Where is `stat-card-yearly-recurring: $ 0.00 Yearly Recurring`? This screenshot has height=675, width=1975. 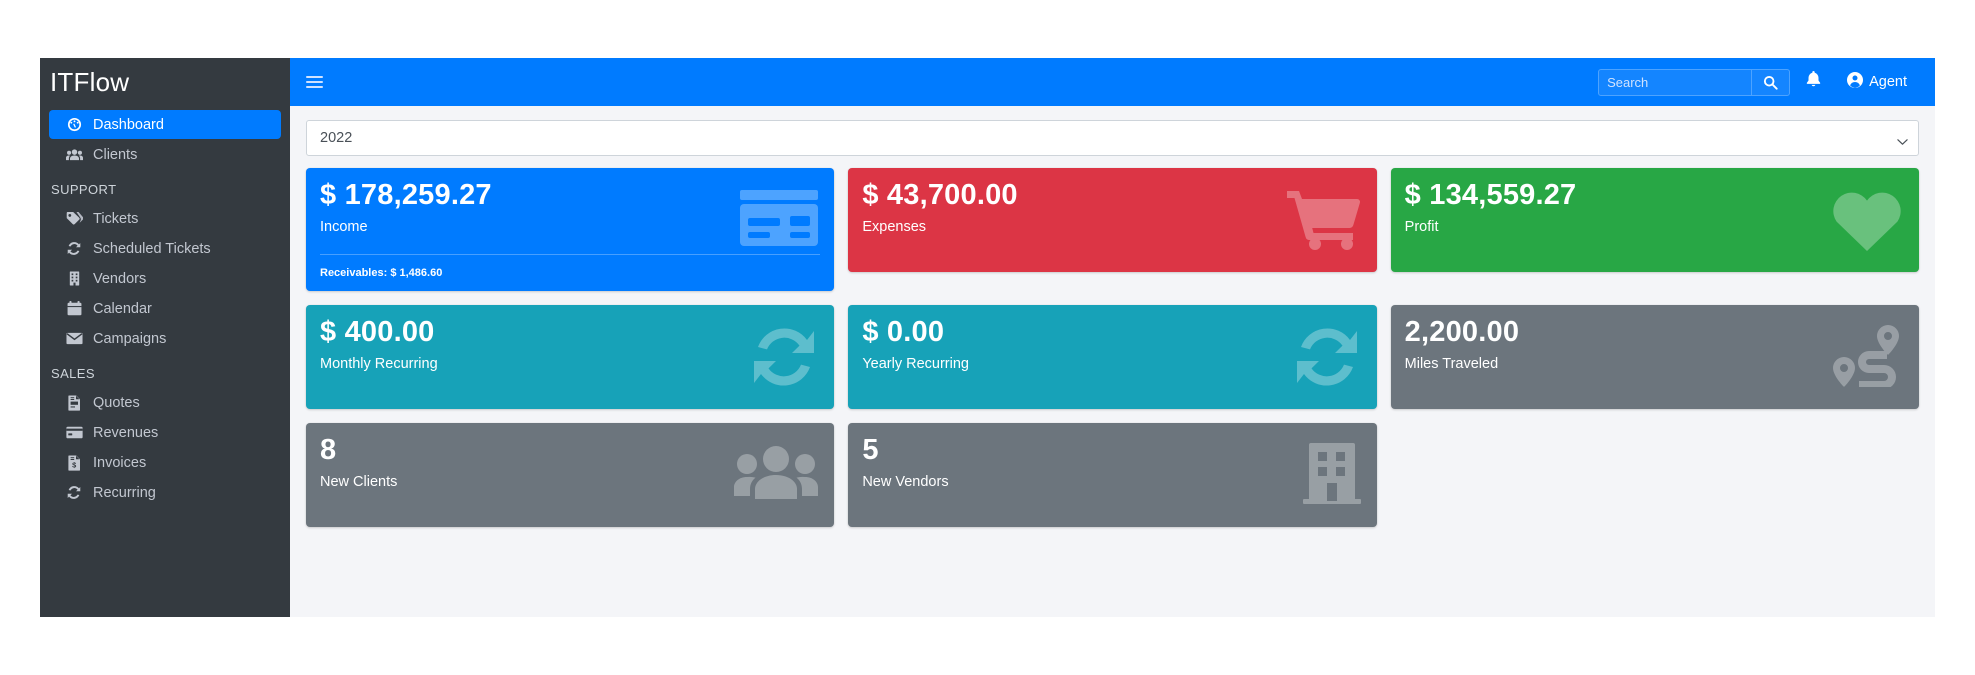 stat-card-yearly-recurring: $ 0.00 Yearly Recurring is located at coordinates (1112, 357).